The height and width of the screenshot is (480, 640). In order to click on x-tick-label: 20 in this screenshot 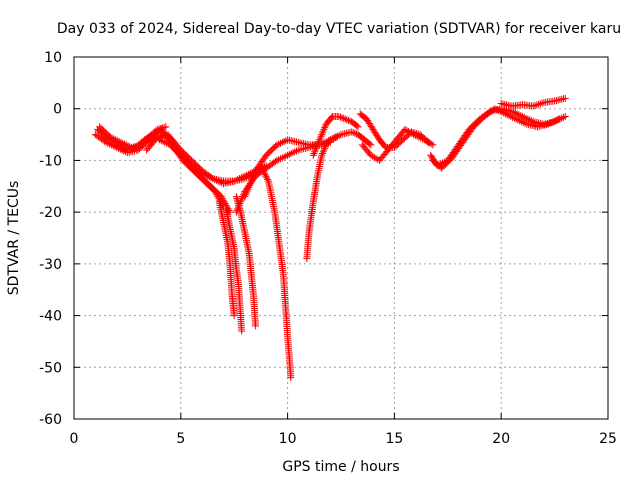, I will do `click(501, 439)`.